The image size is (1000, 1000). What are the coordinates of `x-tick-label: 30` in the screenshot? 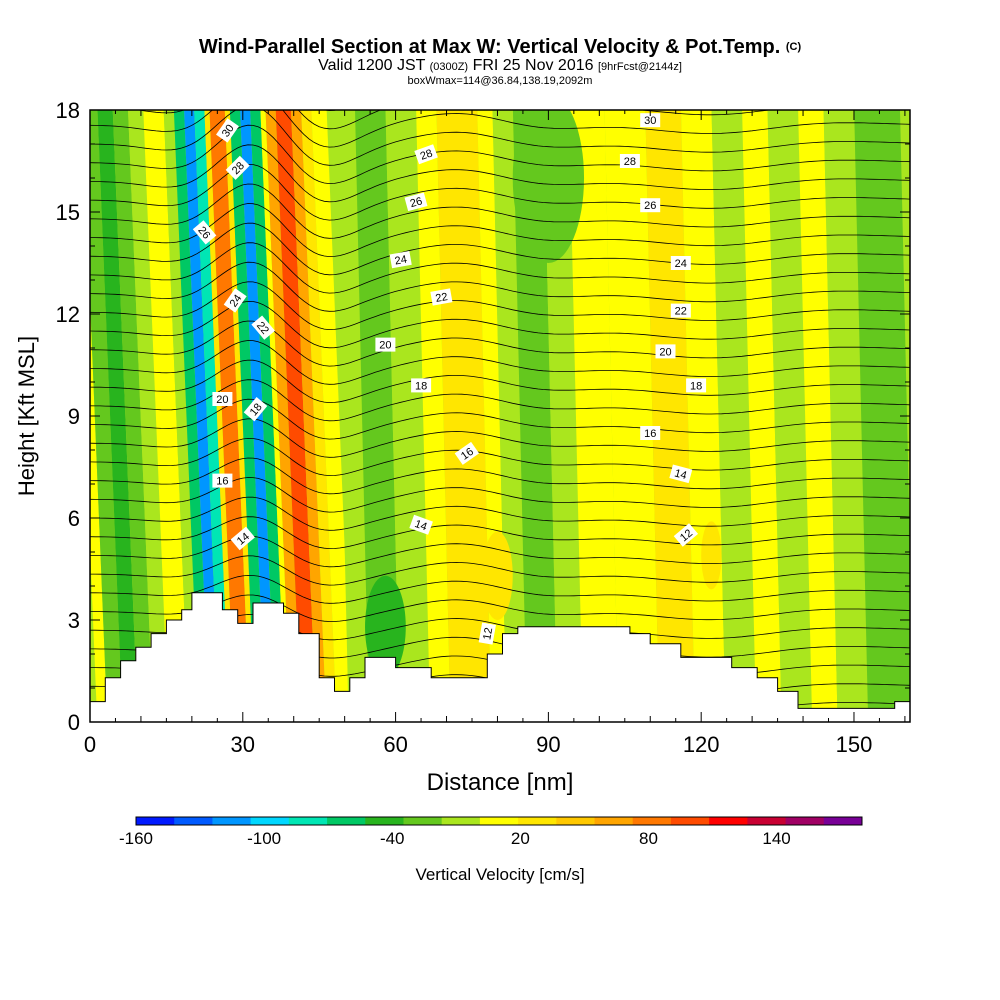 It's located at (243, 744).